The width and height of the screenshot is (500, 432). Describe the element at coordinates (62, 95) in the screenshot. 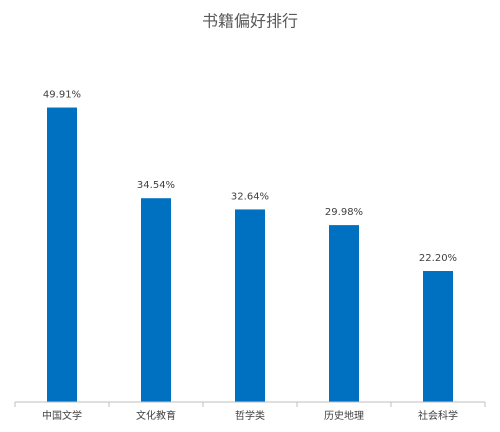

I see `value-label: 49.91%` at that location.